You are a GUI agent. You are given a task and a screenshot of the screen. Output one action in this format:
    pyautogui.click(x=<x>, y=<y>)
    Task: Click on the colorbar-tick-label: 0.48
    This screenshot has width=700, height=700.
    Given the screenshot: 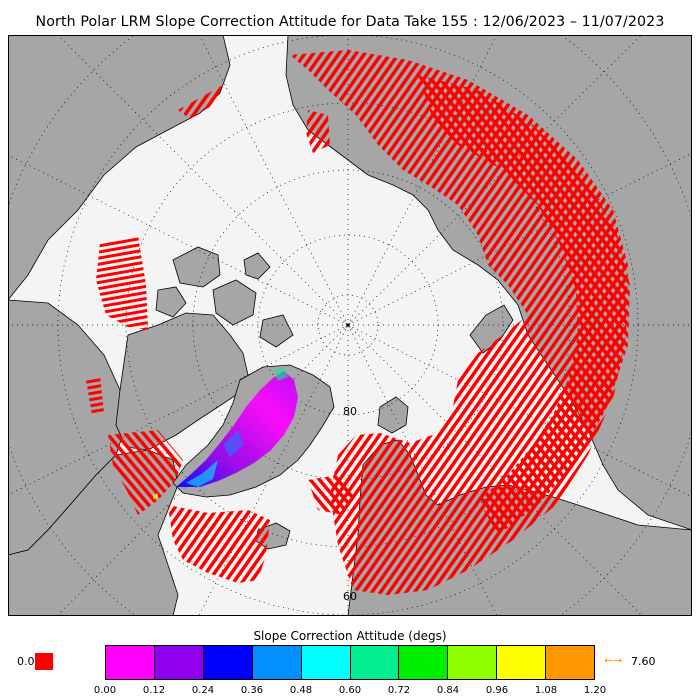 What is the action you would take?
    pyautogui.click(x=301, y=690)
    